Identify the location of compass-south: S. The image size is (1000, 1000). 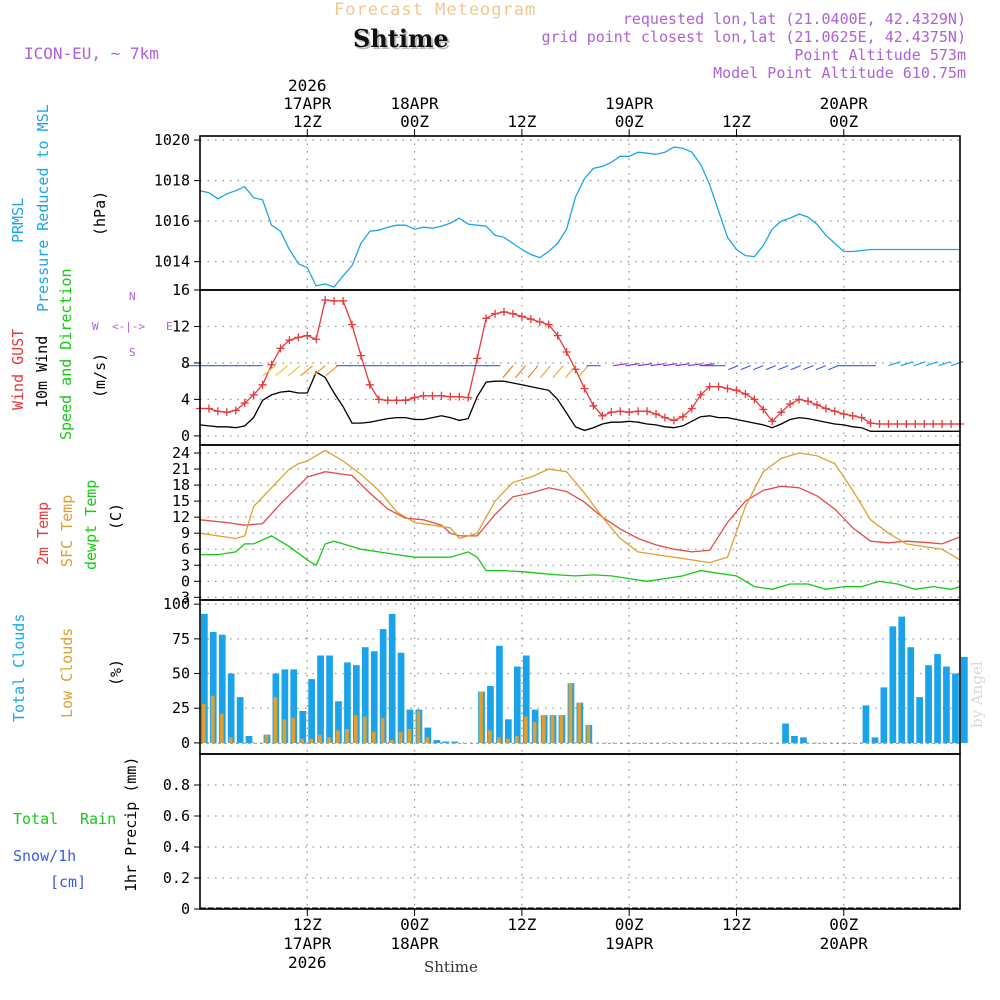
(132, 352).